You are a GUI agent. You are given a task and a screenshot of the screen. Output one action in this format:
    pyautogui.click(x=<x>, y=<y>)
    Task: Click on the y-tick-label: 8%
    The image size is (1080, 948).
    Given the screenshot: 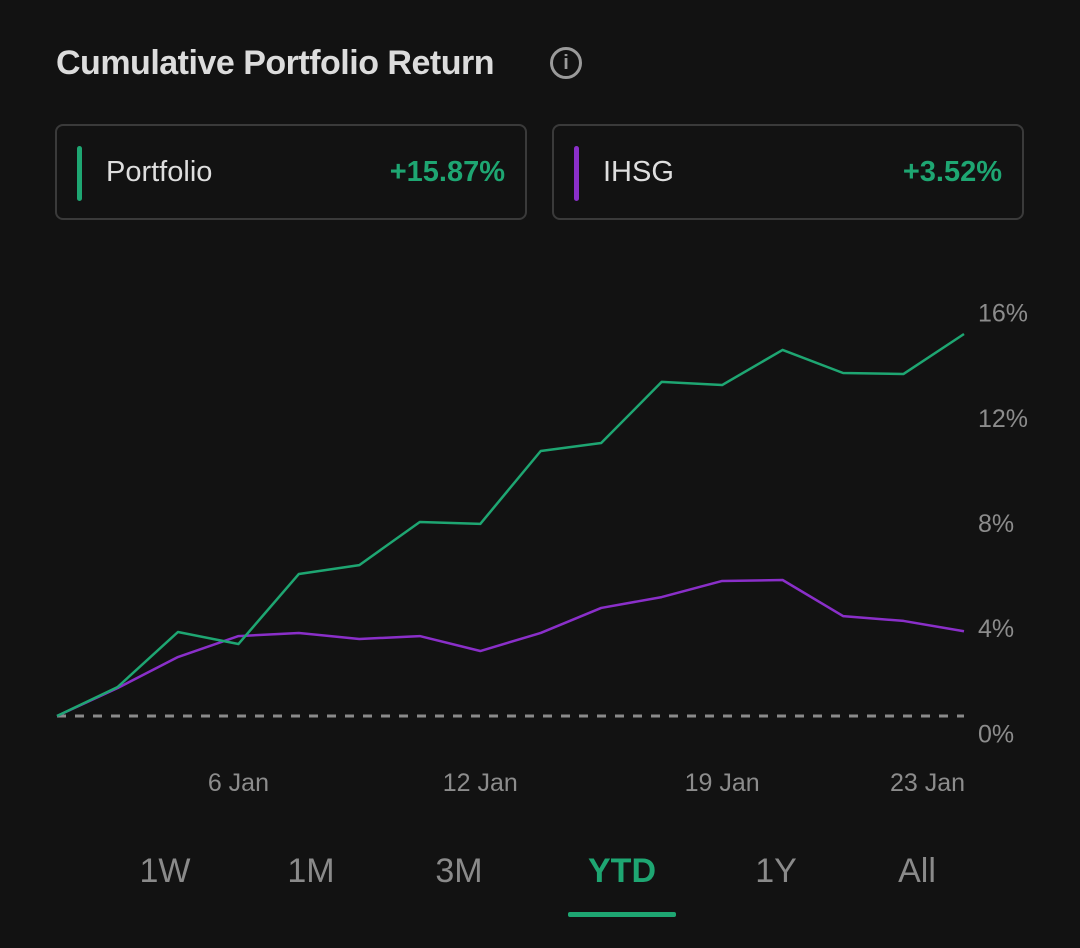 What is the action you would take?
    pyautogui.click(x=996, y=524)
    